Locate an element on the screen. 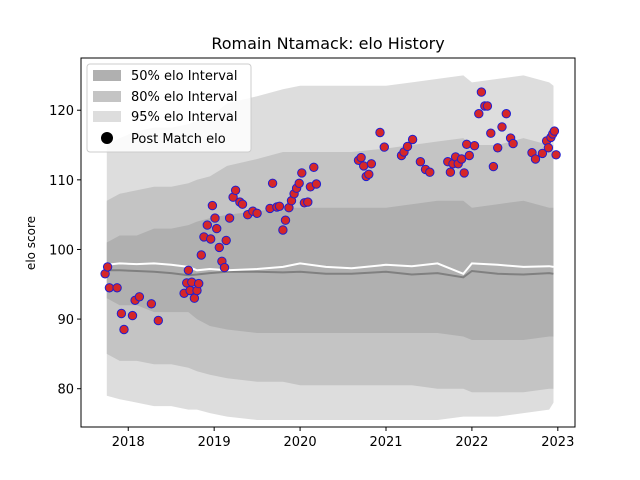  legend-marker-post-match is located at coordinates (107, 138).